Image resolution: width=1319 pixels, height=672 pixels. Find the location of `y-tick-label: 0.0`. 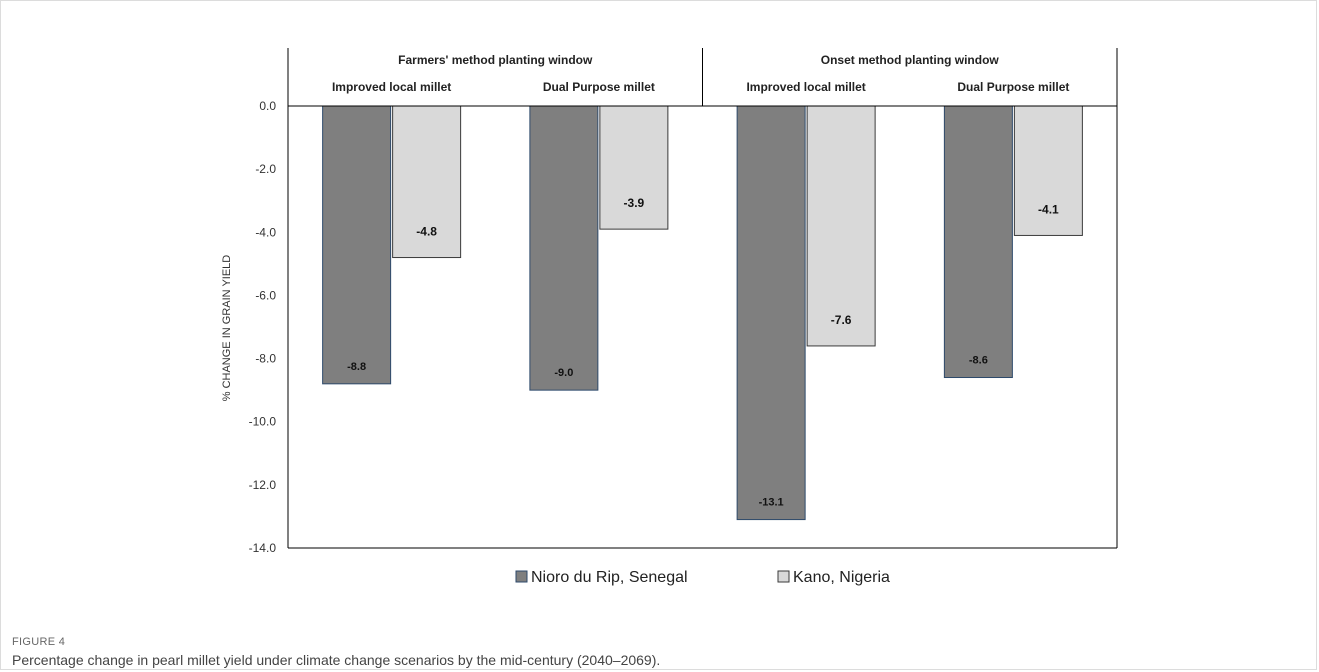

y-tick-label: 0.0 is located at coordinates (267, 106).